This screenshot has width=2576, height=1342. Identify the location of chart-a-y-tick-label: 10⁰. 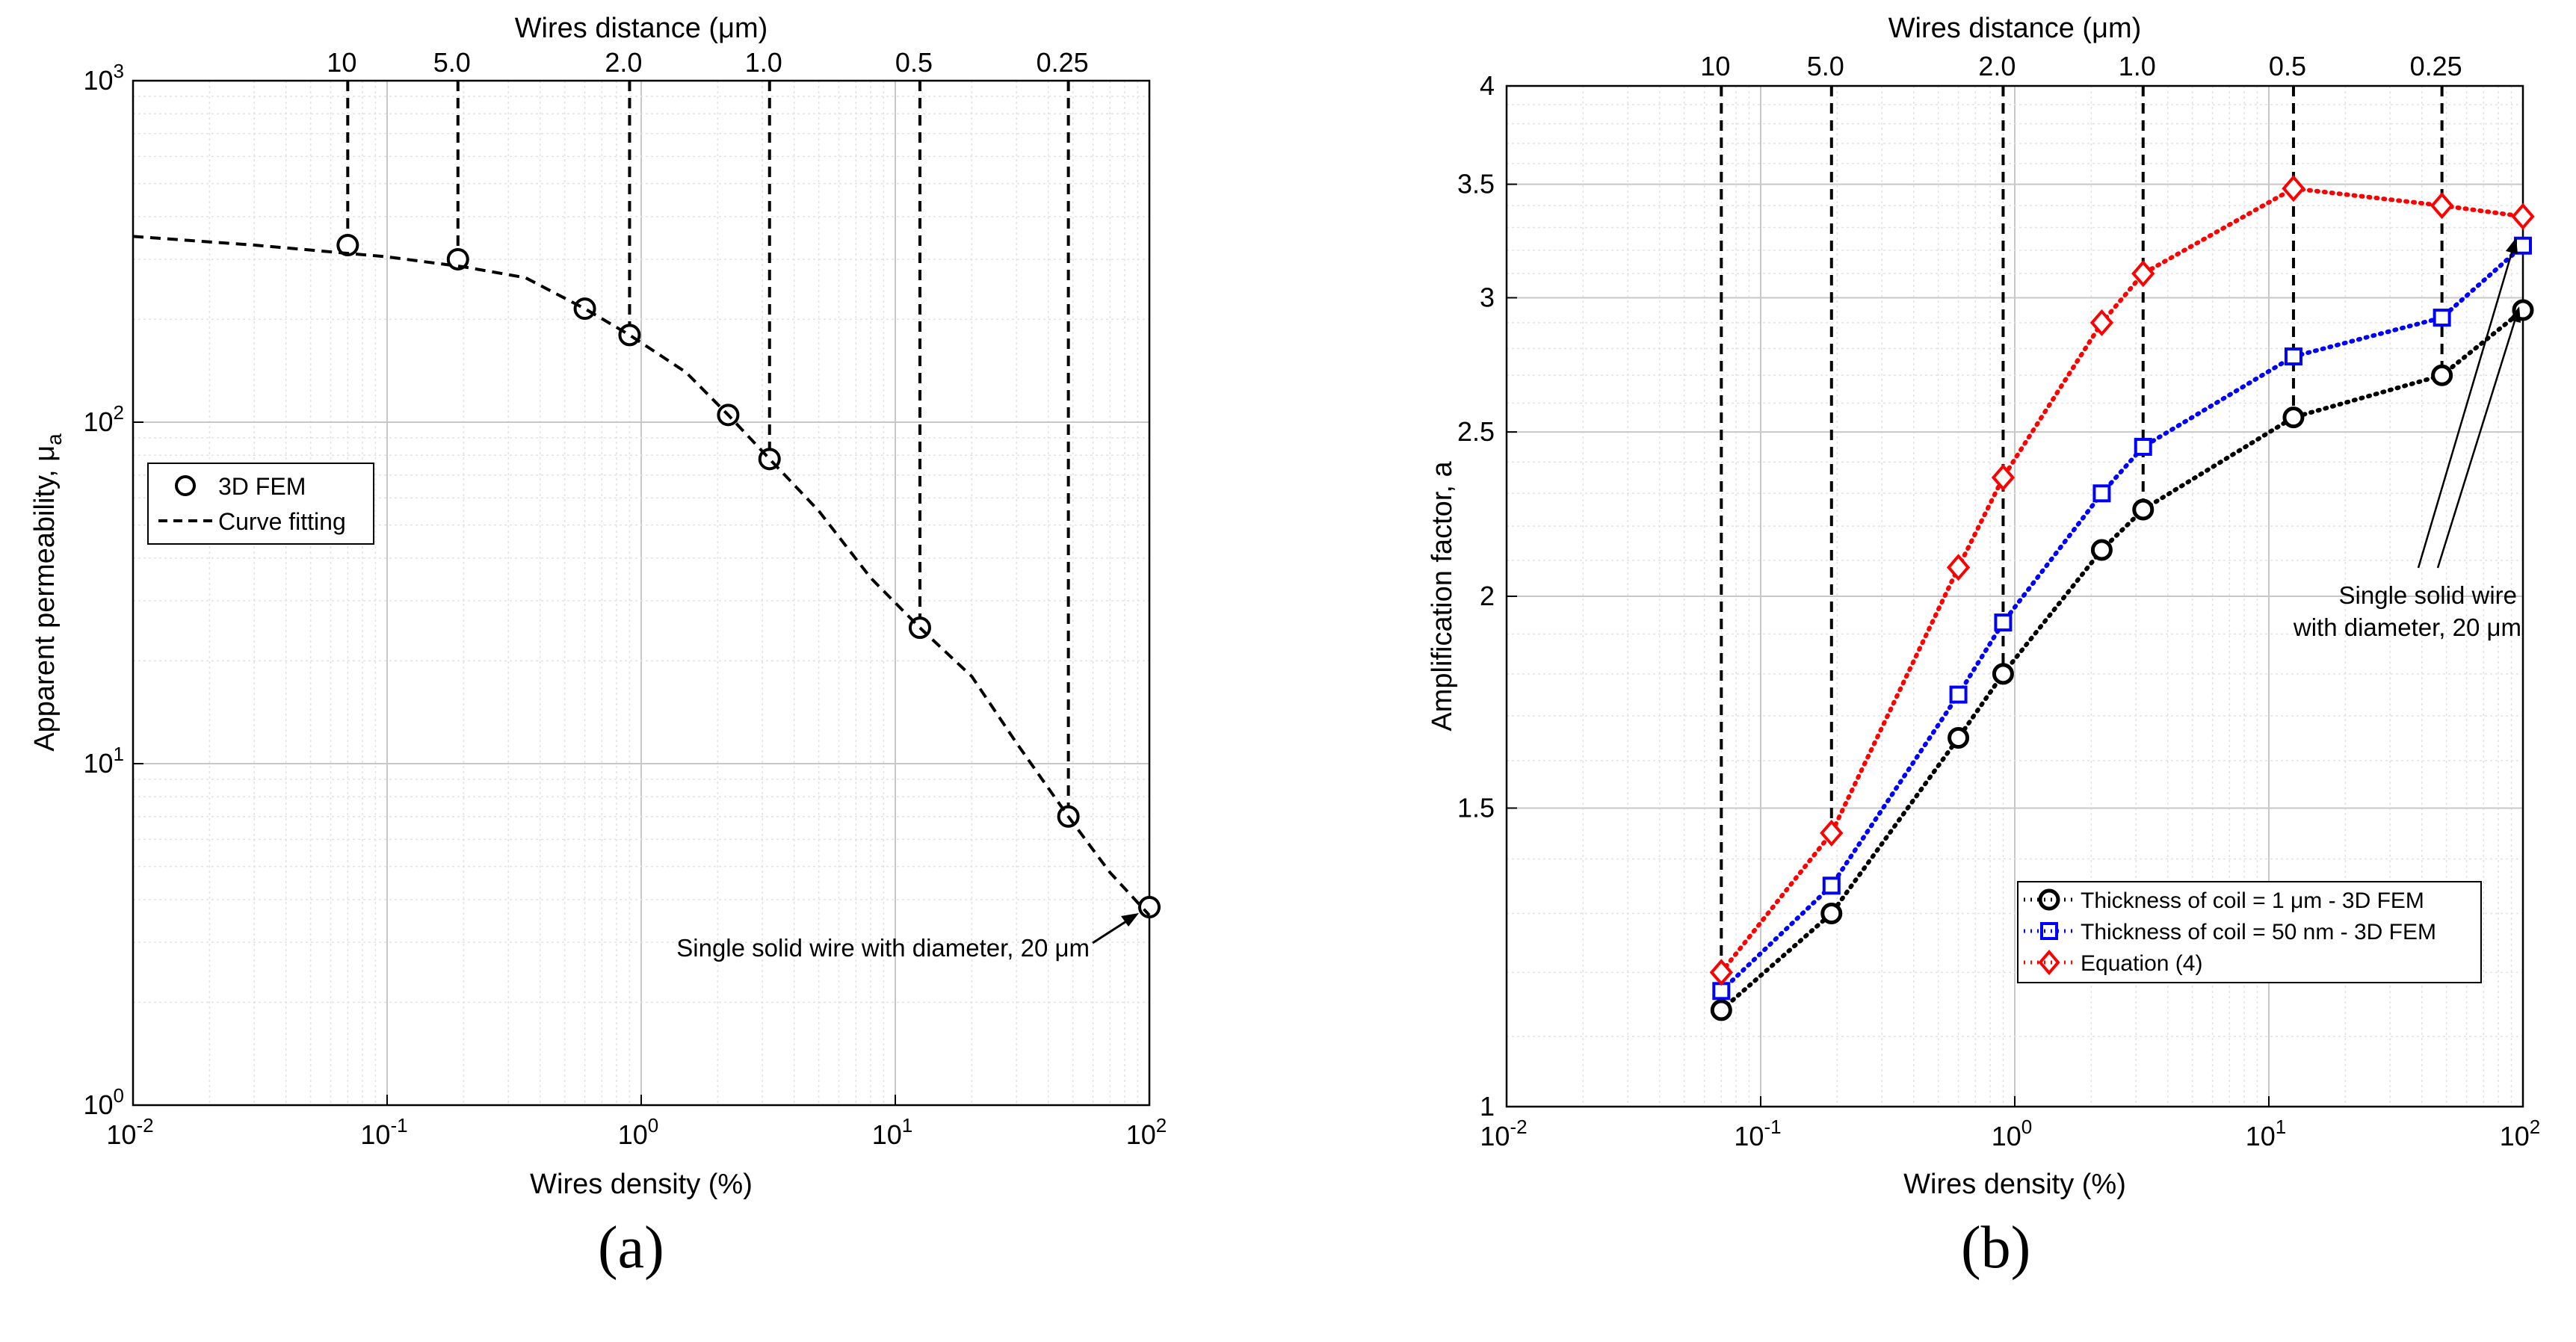
(104, 1102).